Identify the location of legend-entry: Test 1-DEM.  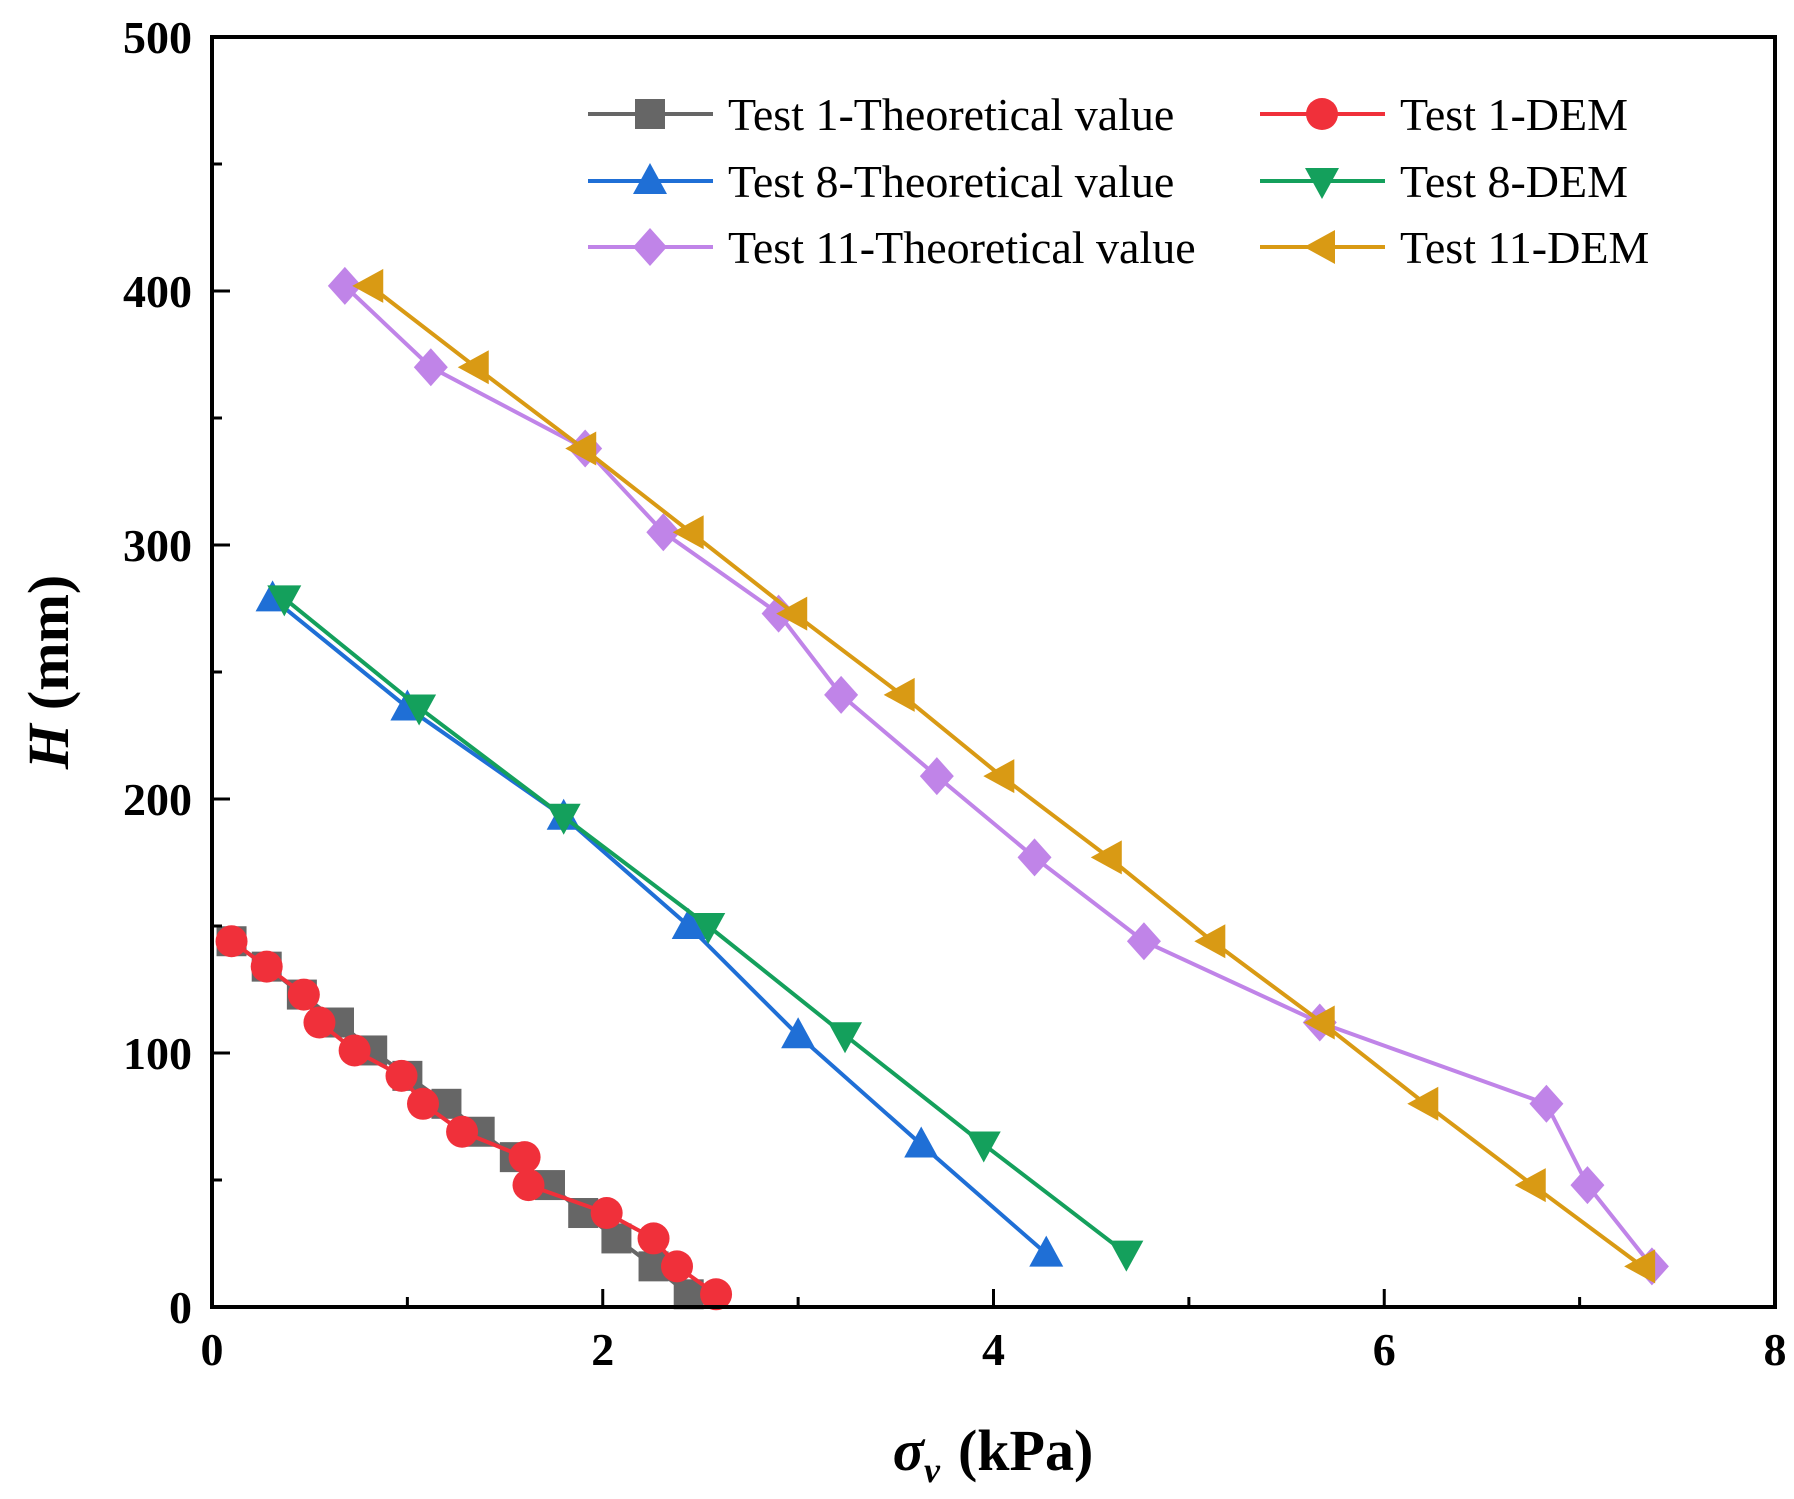
(1444, 114).